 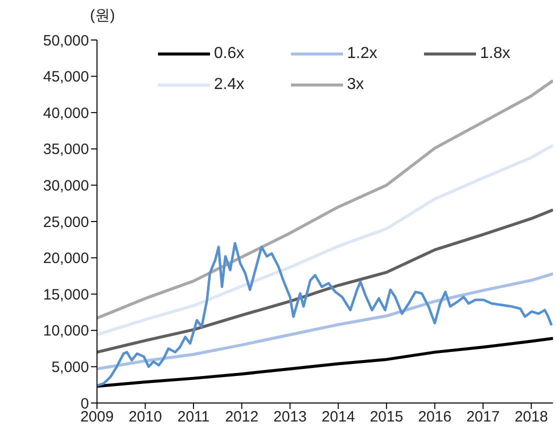 I want to click on y-tick-label: 25,000, so click(x=66, y=222).